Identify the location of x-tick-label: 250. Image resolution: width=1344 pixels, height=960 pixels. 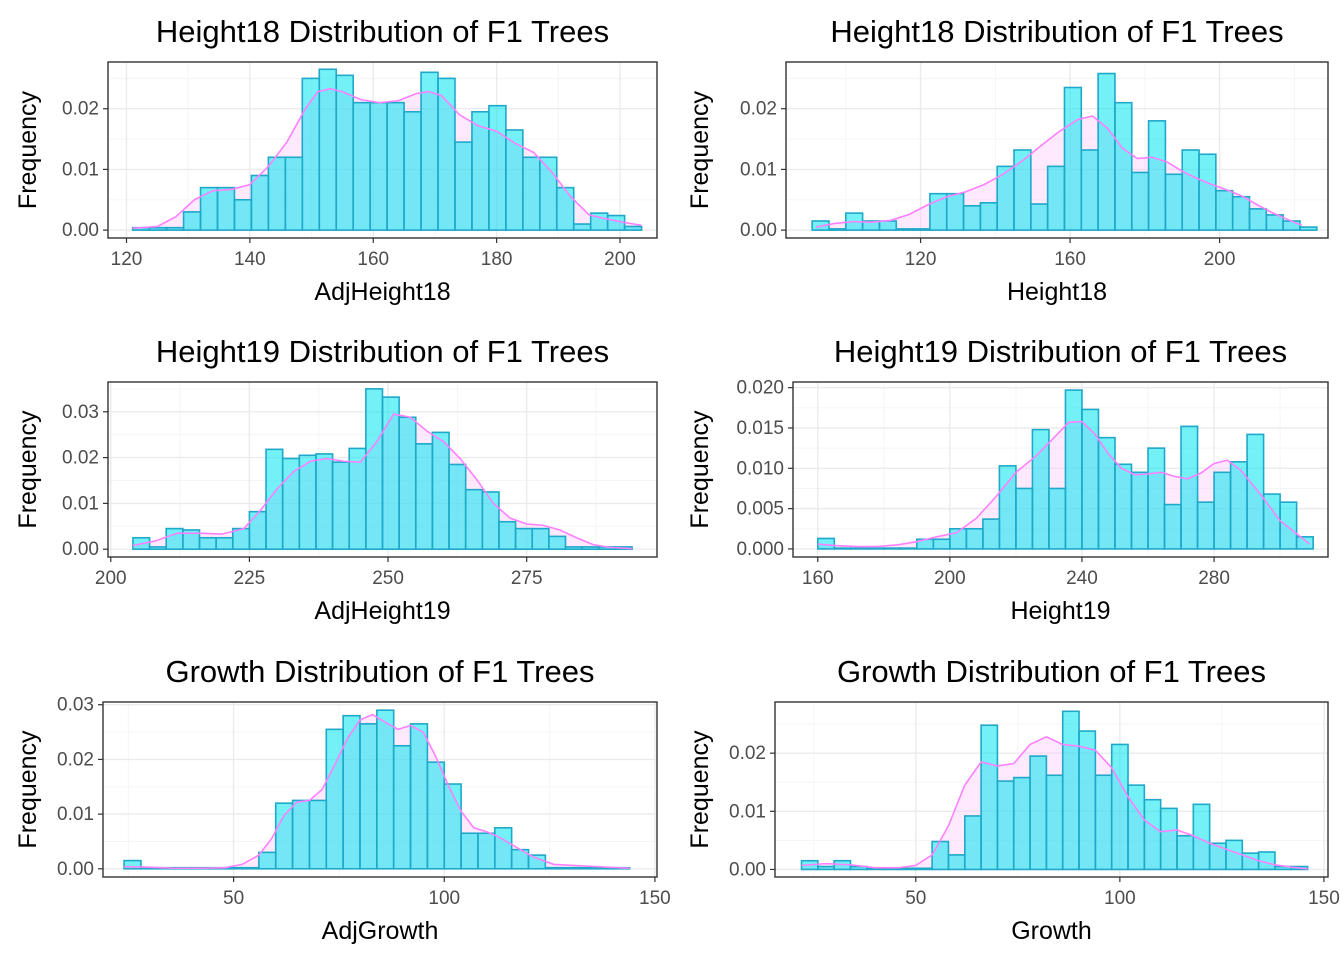
(388, 578).